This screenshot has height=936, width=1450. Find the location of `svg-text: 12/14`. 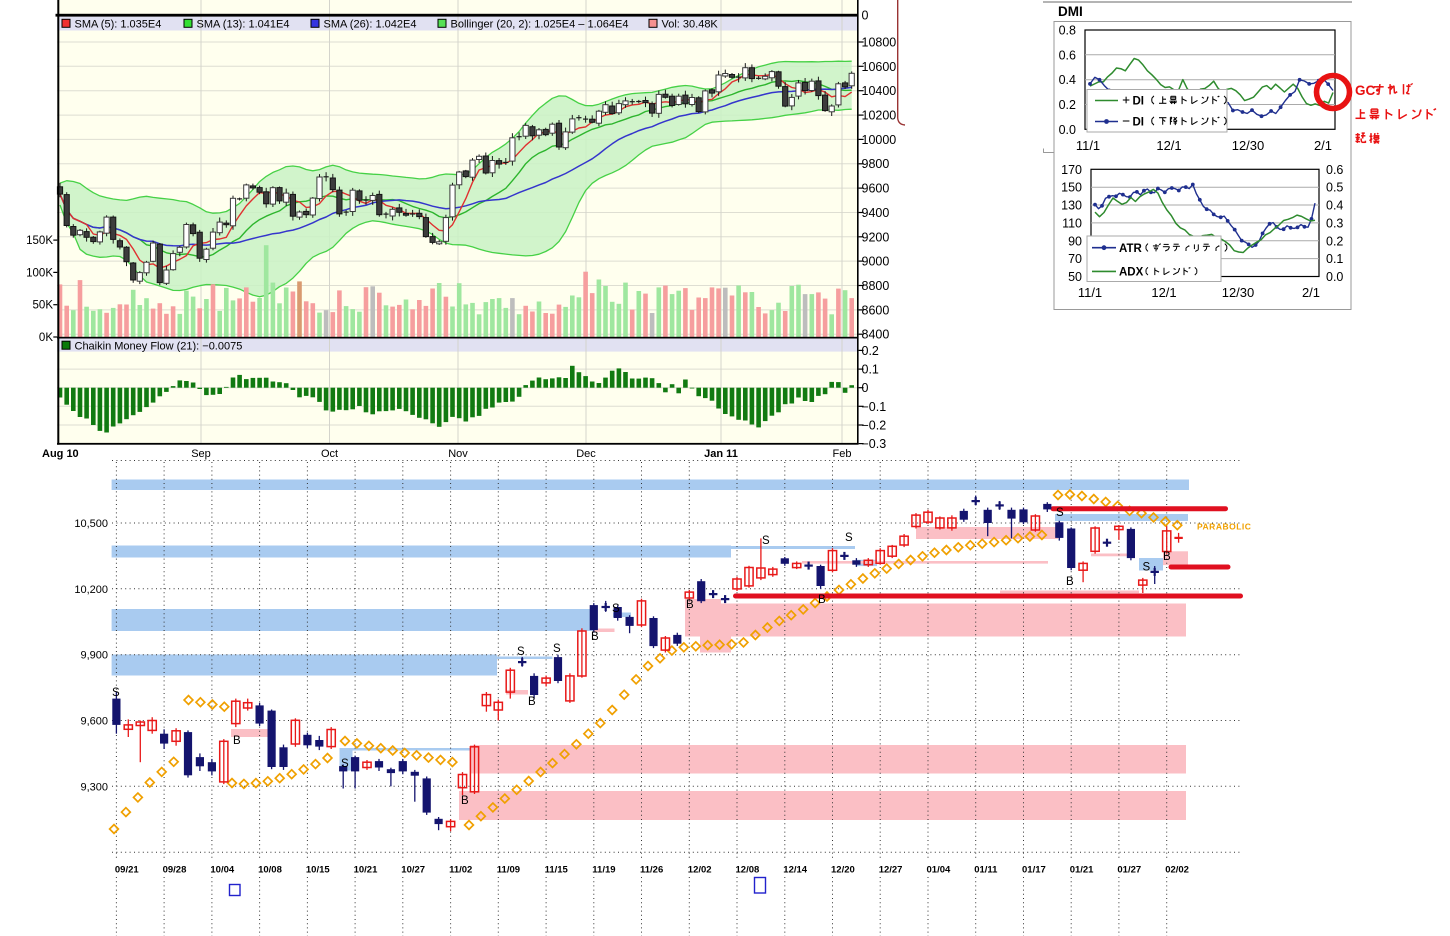

svg-text: 12/14 is located at coordinates (795, 870).